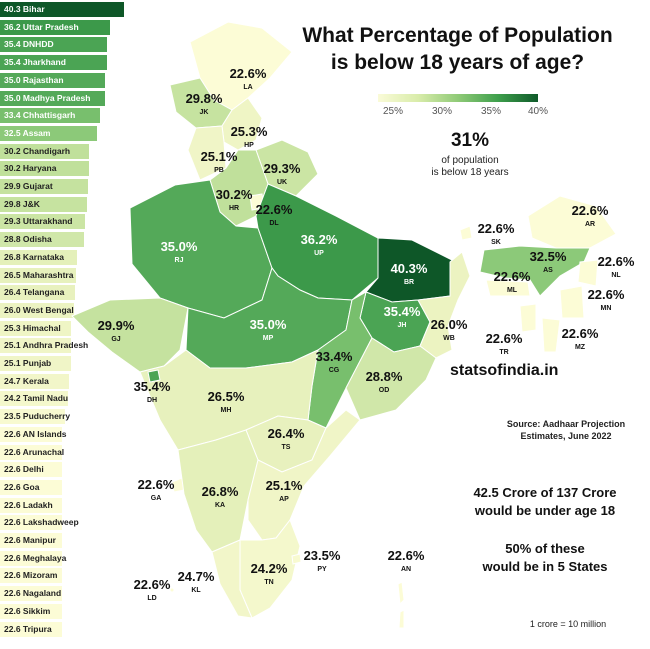  What do you see at coordinates (269, 582) in the screenshot?
I see `state-abbr: TN` at bounding box center [269, 582].